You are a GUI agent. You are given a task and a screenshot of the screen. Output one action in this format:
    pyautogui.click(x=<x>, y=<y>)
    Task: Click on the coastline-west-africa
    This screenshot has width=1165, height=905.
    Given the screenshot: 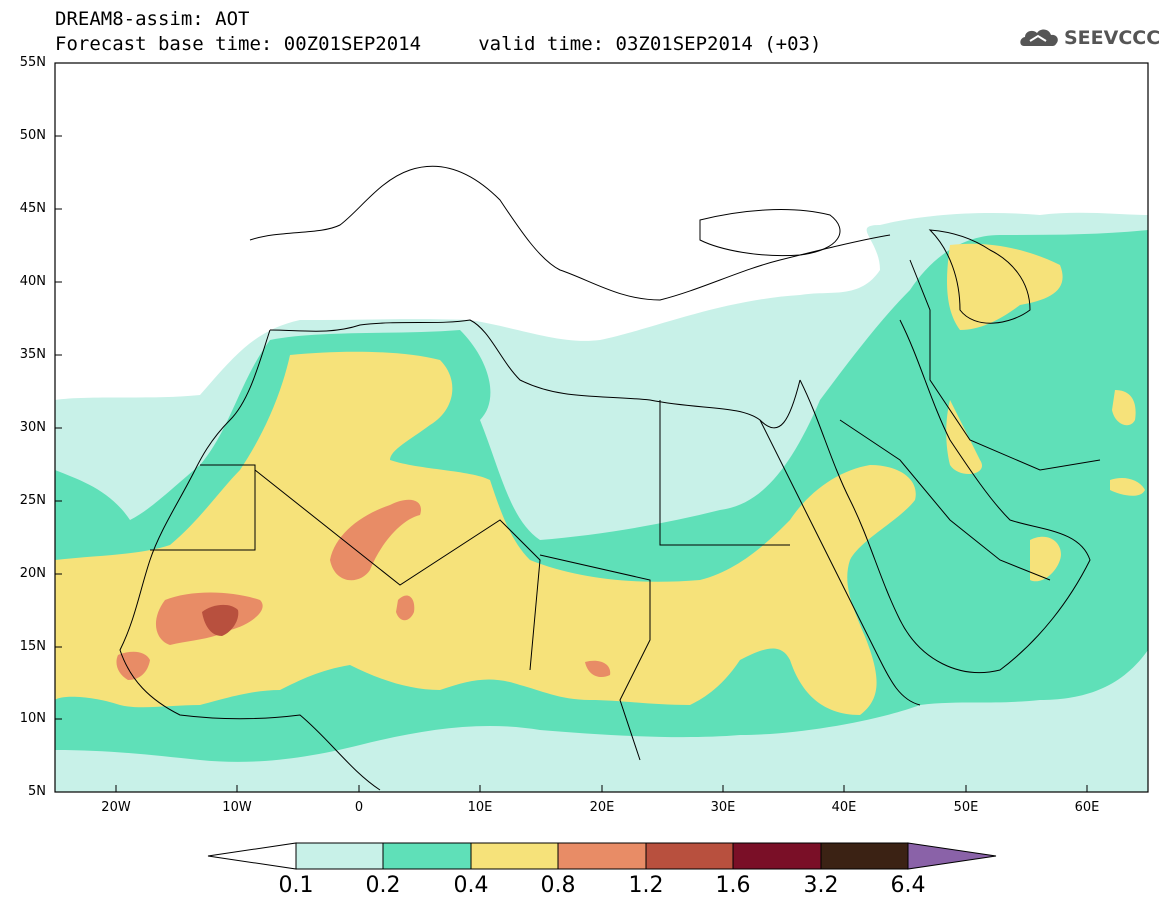 What is the action you would take?
    pyautogui.click(x=250, y=560)
    